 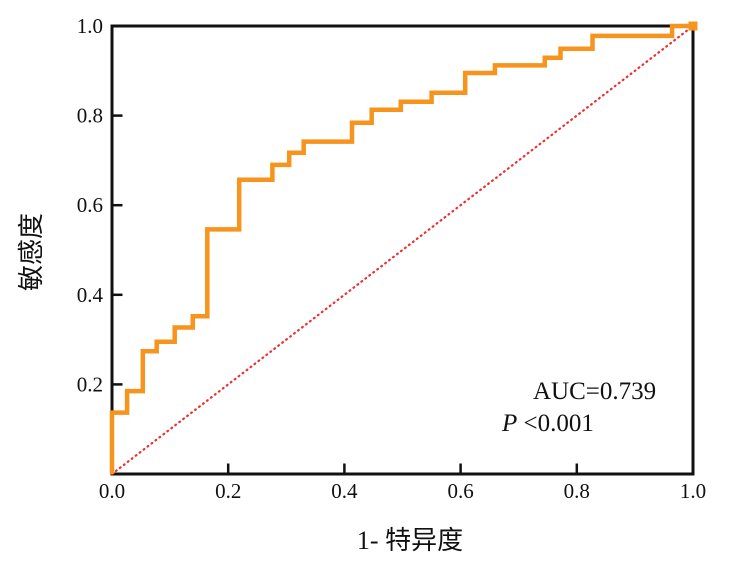 What do you see at coordinates (112, 491) in the screenshot?
I see `x-tick-label: 0.0` at bounding box center [112, 491].